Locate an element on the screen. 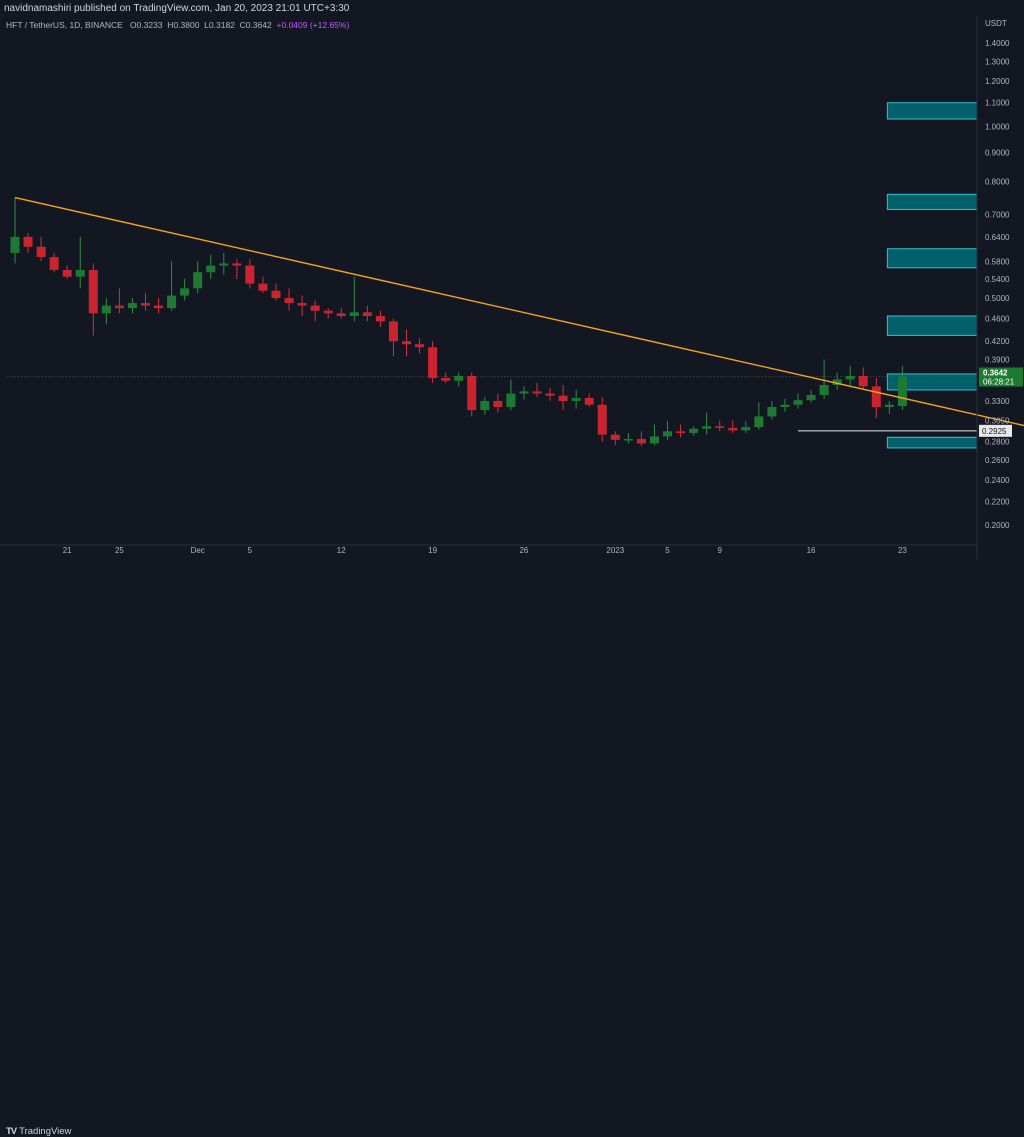 The width and height of the screenshot is (1024, 1137). y-tick-label: 1.0000 is located at coordinates (997, 126).